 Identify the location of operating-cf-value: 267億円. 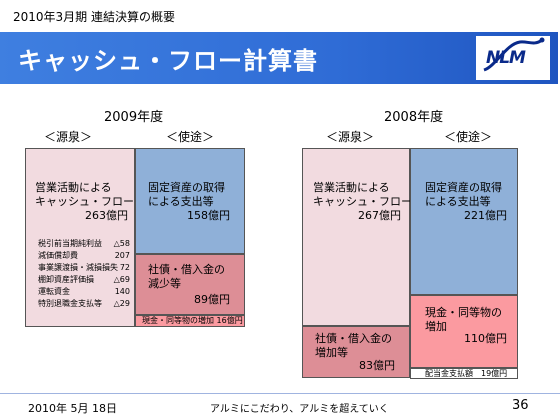
(379, 215).